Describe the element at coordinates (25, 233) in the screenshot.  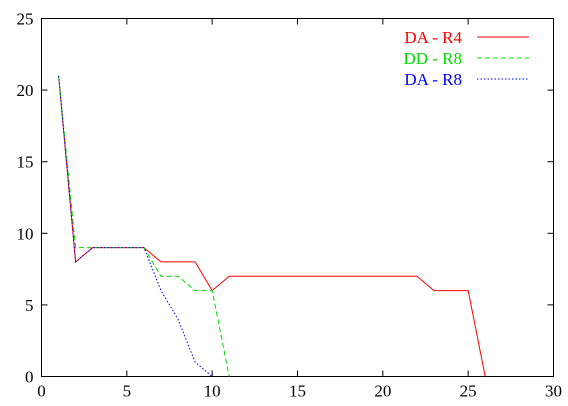
I see `y-tick-label: 10` at that location.